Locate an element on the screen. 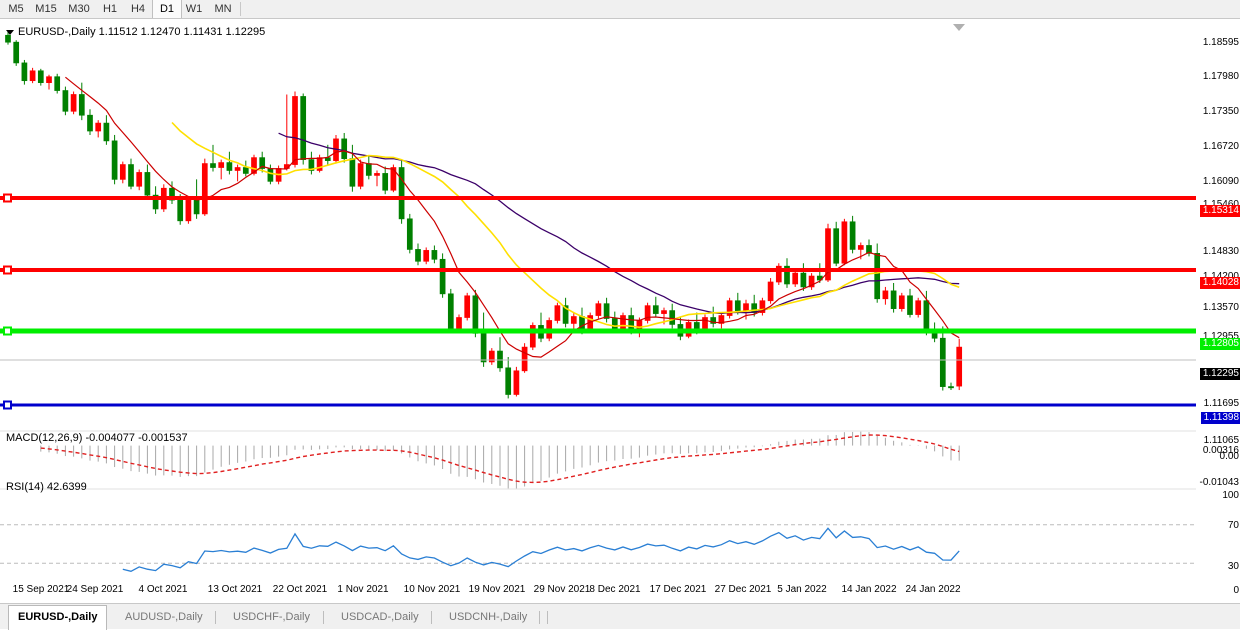 The width and height of the screenshot is (1240, 630). rsi-panel is located at coordinates (598, 548).